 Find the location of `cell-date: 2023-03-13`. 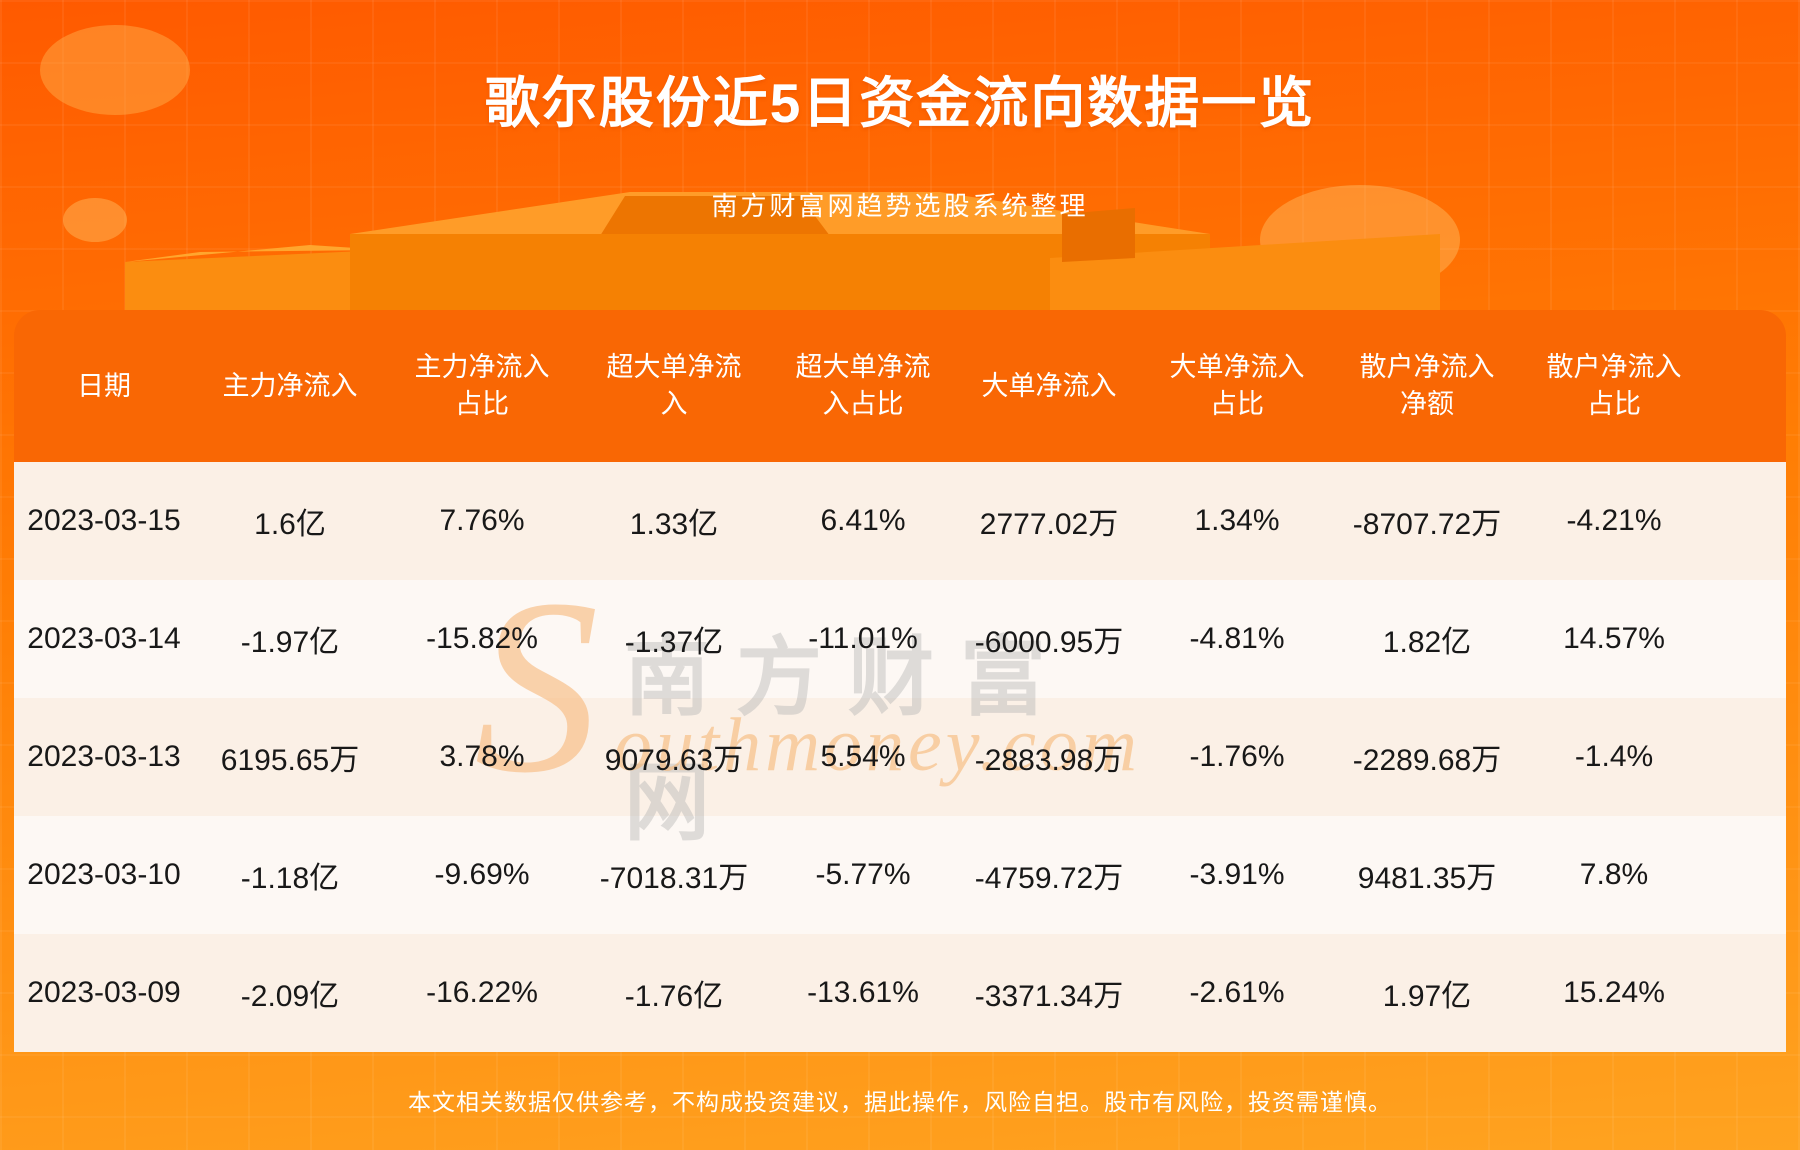

cell-date: 2023-03-13 is located at coordinates (104, 756).